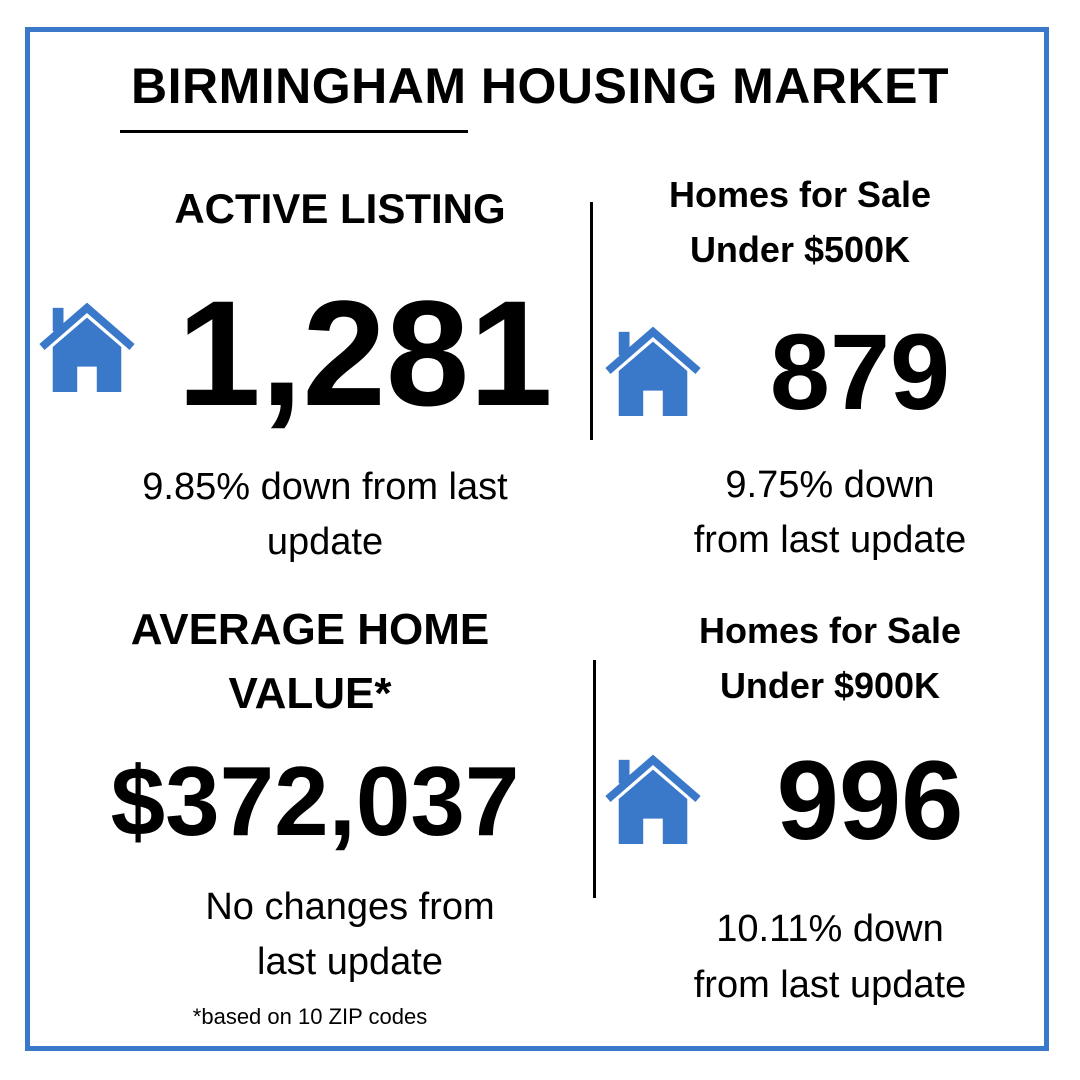 The image size is (1080, 1080). I want to click on under-900k-change-line1: 10.11% down, so click(830, 929).